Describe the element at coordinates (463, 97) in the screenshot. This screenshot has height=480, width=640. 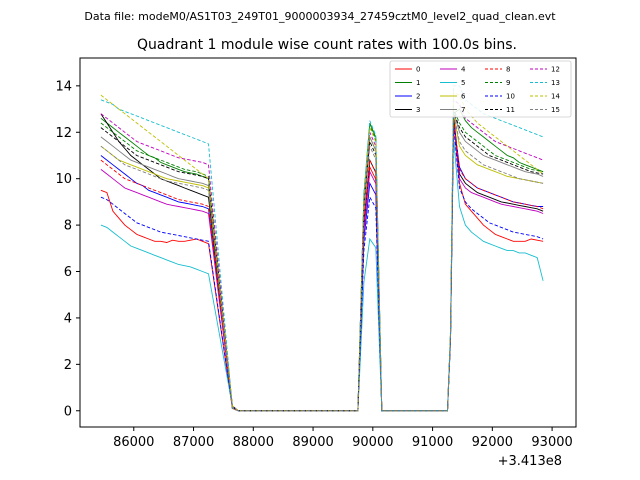
I see `legend-label-6: 6` at that location.